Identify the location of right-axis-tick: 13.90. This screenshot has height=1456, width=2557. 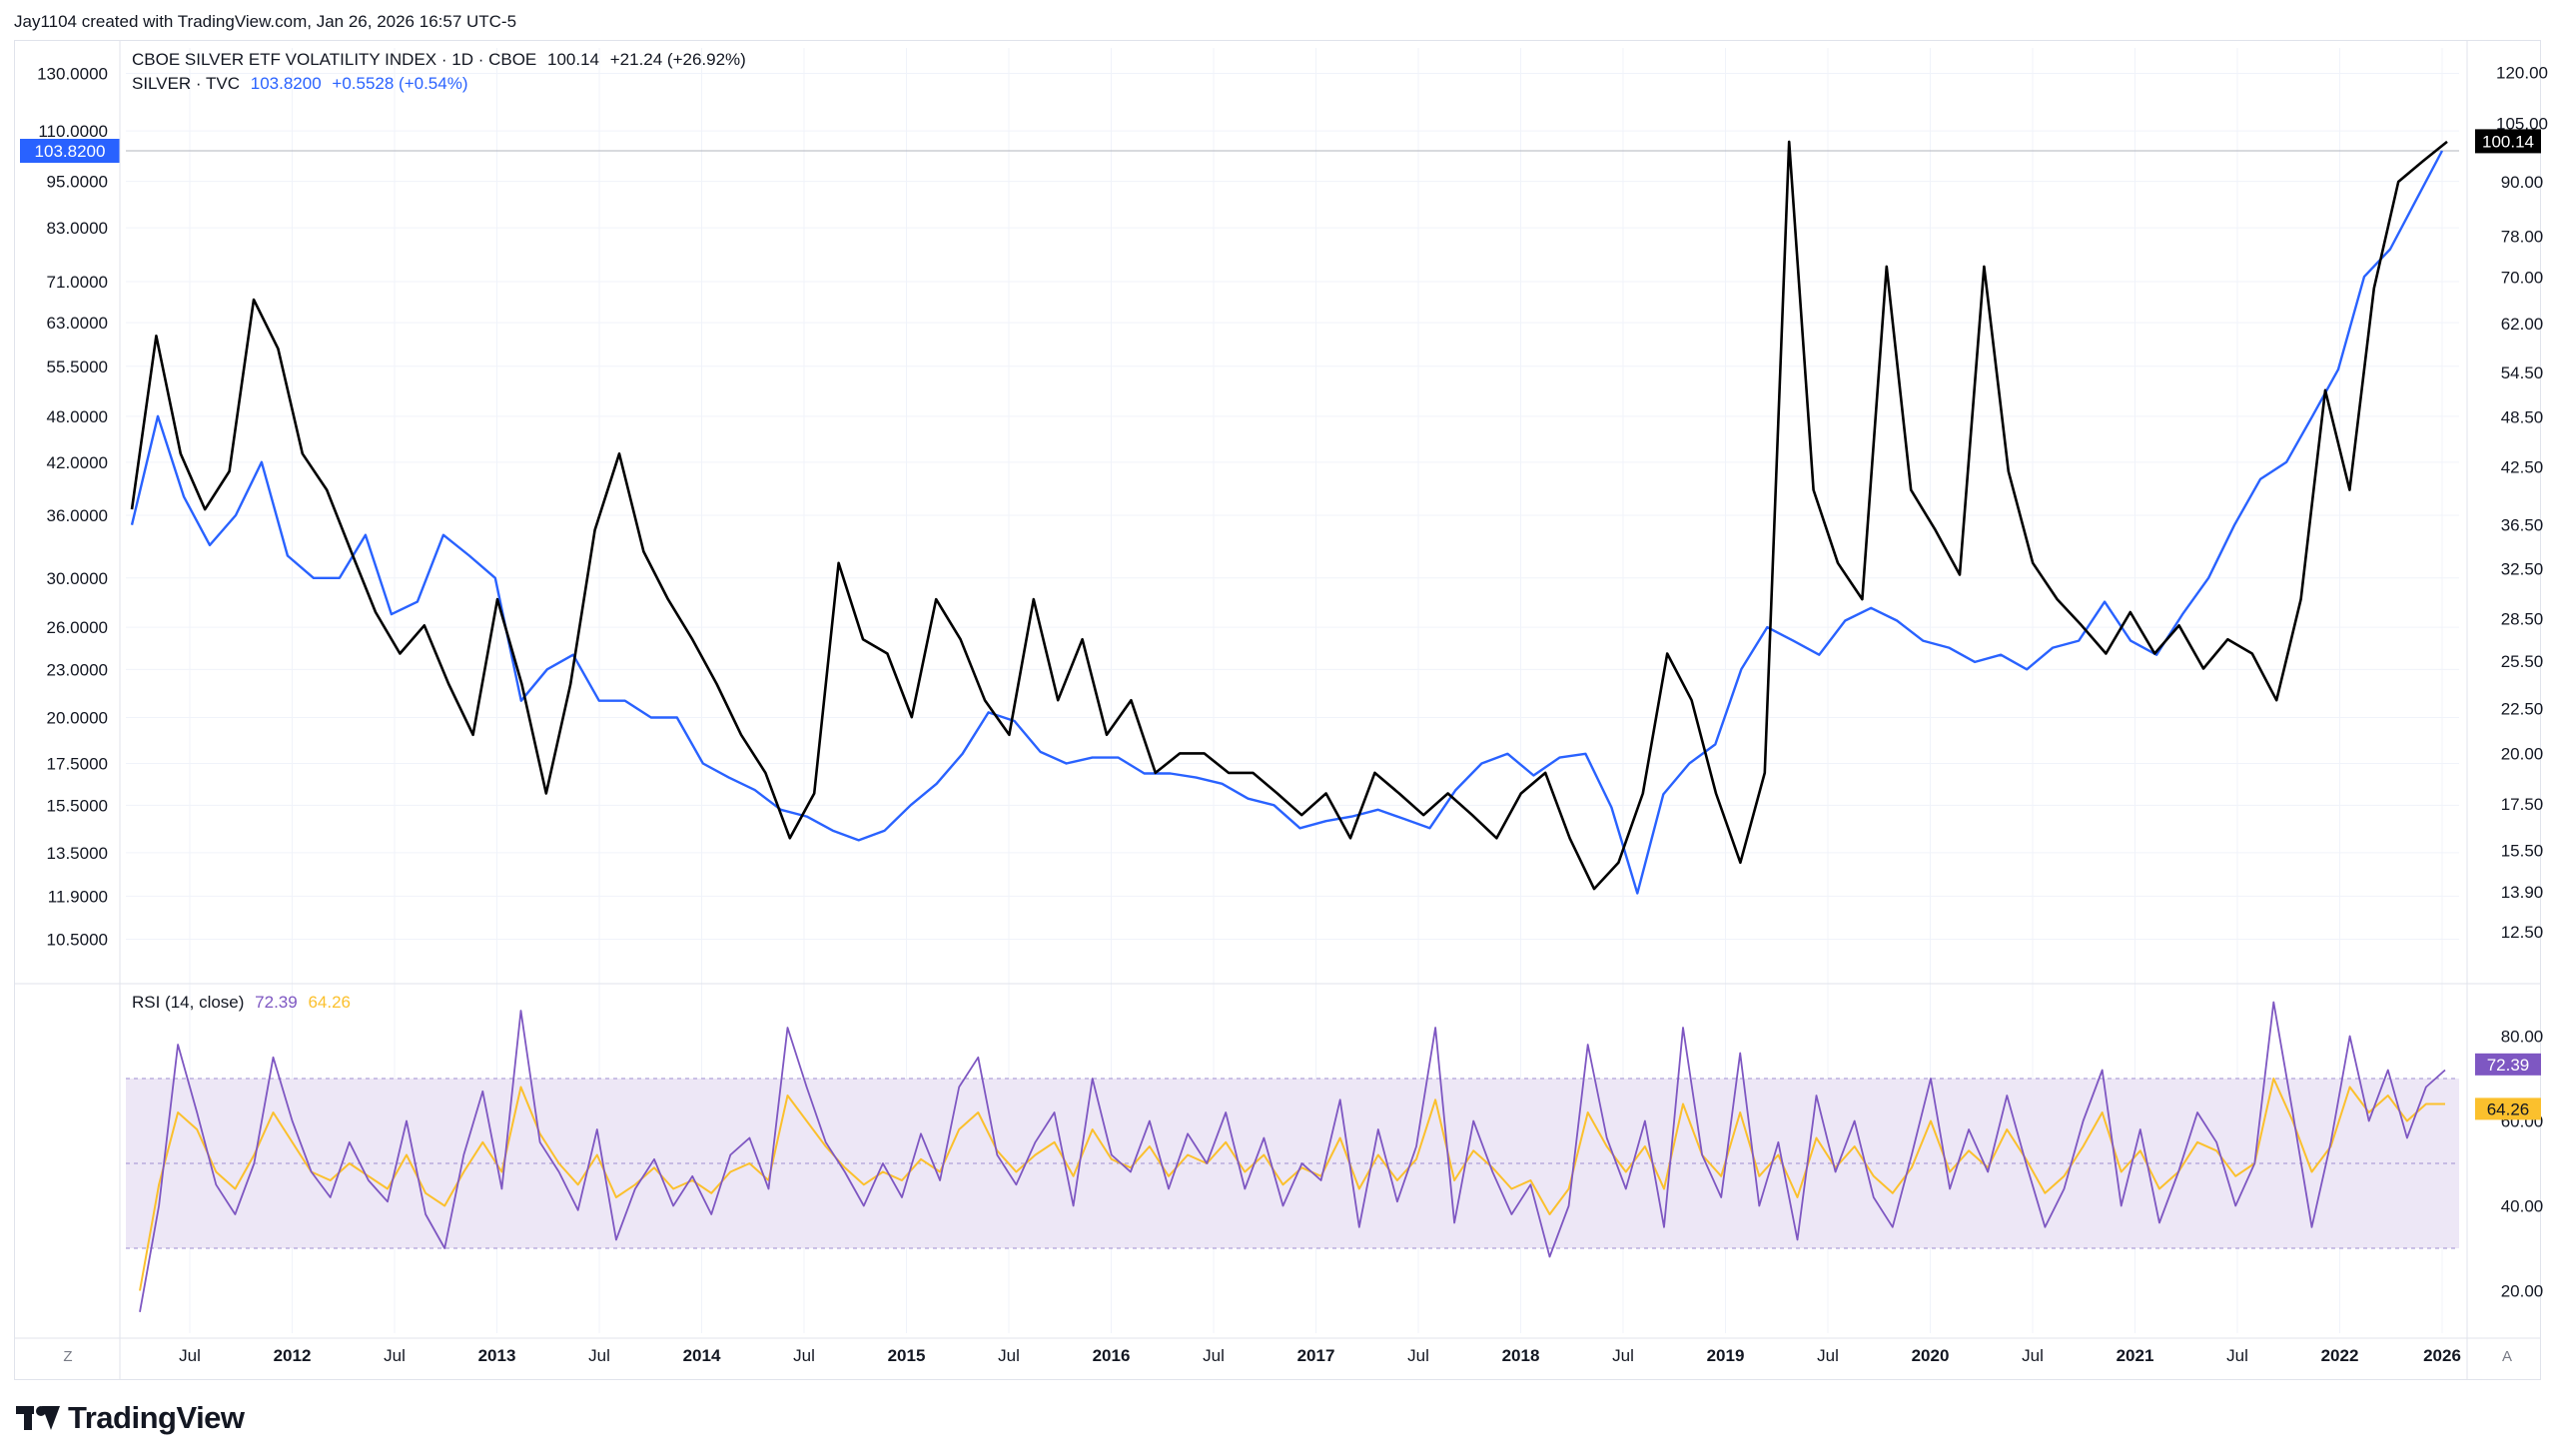
(2522, 892).